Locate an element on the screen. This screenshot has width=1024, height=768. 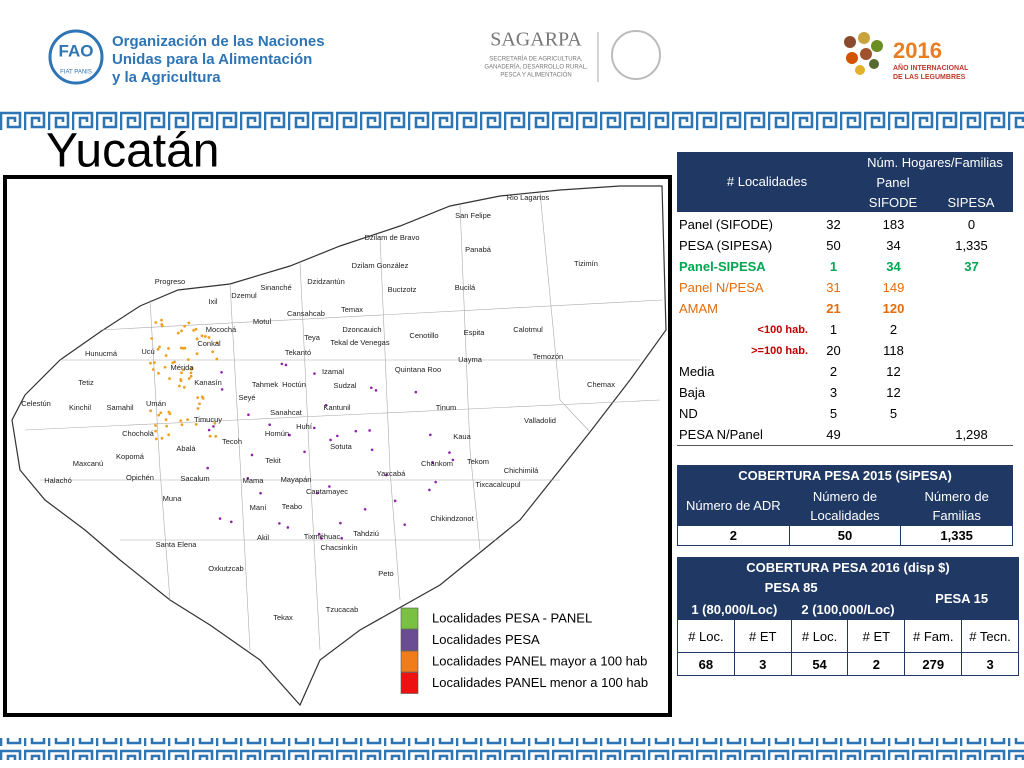
row-label: Media is located at coordinates (697, 371).